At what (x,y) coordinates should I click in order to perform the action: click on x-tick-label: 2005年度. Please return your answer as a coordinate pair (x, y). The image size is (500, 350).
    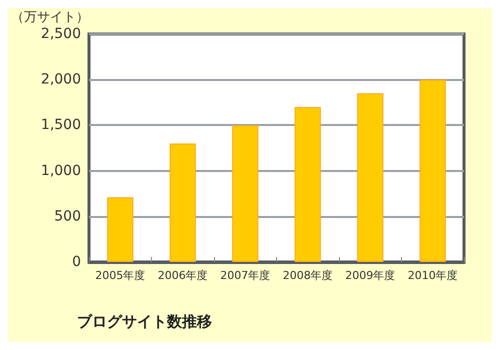
    Looking at the image, I should click on (120, 275).